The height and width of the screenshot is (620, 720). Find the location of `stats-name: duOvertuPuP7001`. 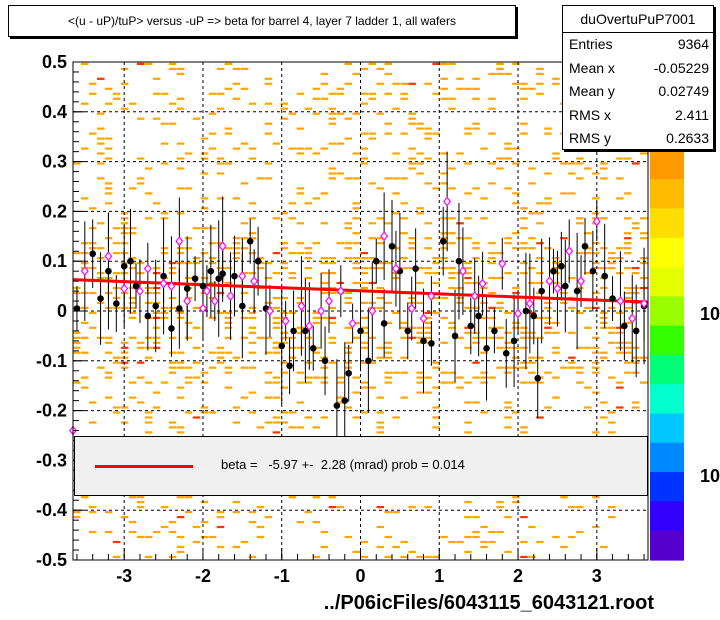

stats-name: duOvertuPuP7001 is located at coordinates (638, 19).